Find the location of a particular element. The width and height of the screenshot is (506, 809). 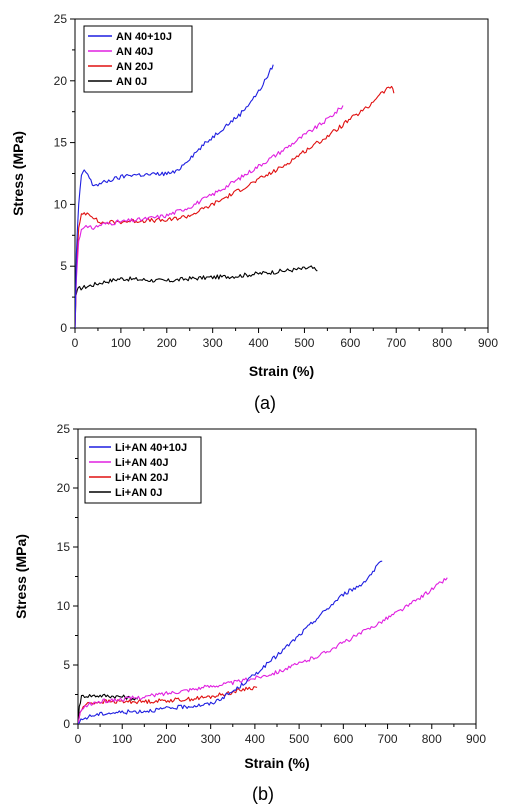

legend: Li+AN 40+10J Li+AN 40J Li+AN 20J Li+AN 0J is located at coordinates (143, 470).